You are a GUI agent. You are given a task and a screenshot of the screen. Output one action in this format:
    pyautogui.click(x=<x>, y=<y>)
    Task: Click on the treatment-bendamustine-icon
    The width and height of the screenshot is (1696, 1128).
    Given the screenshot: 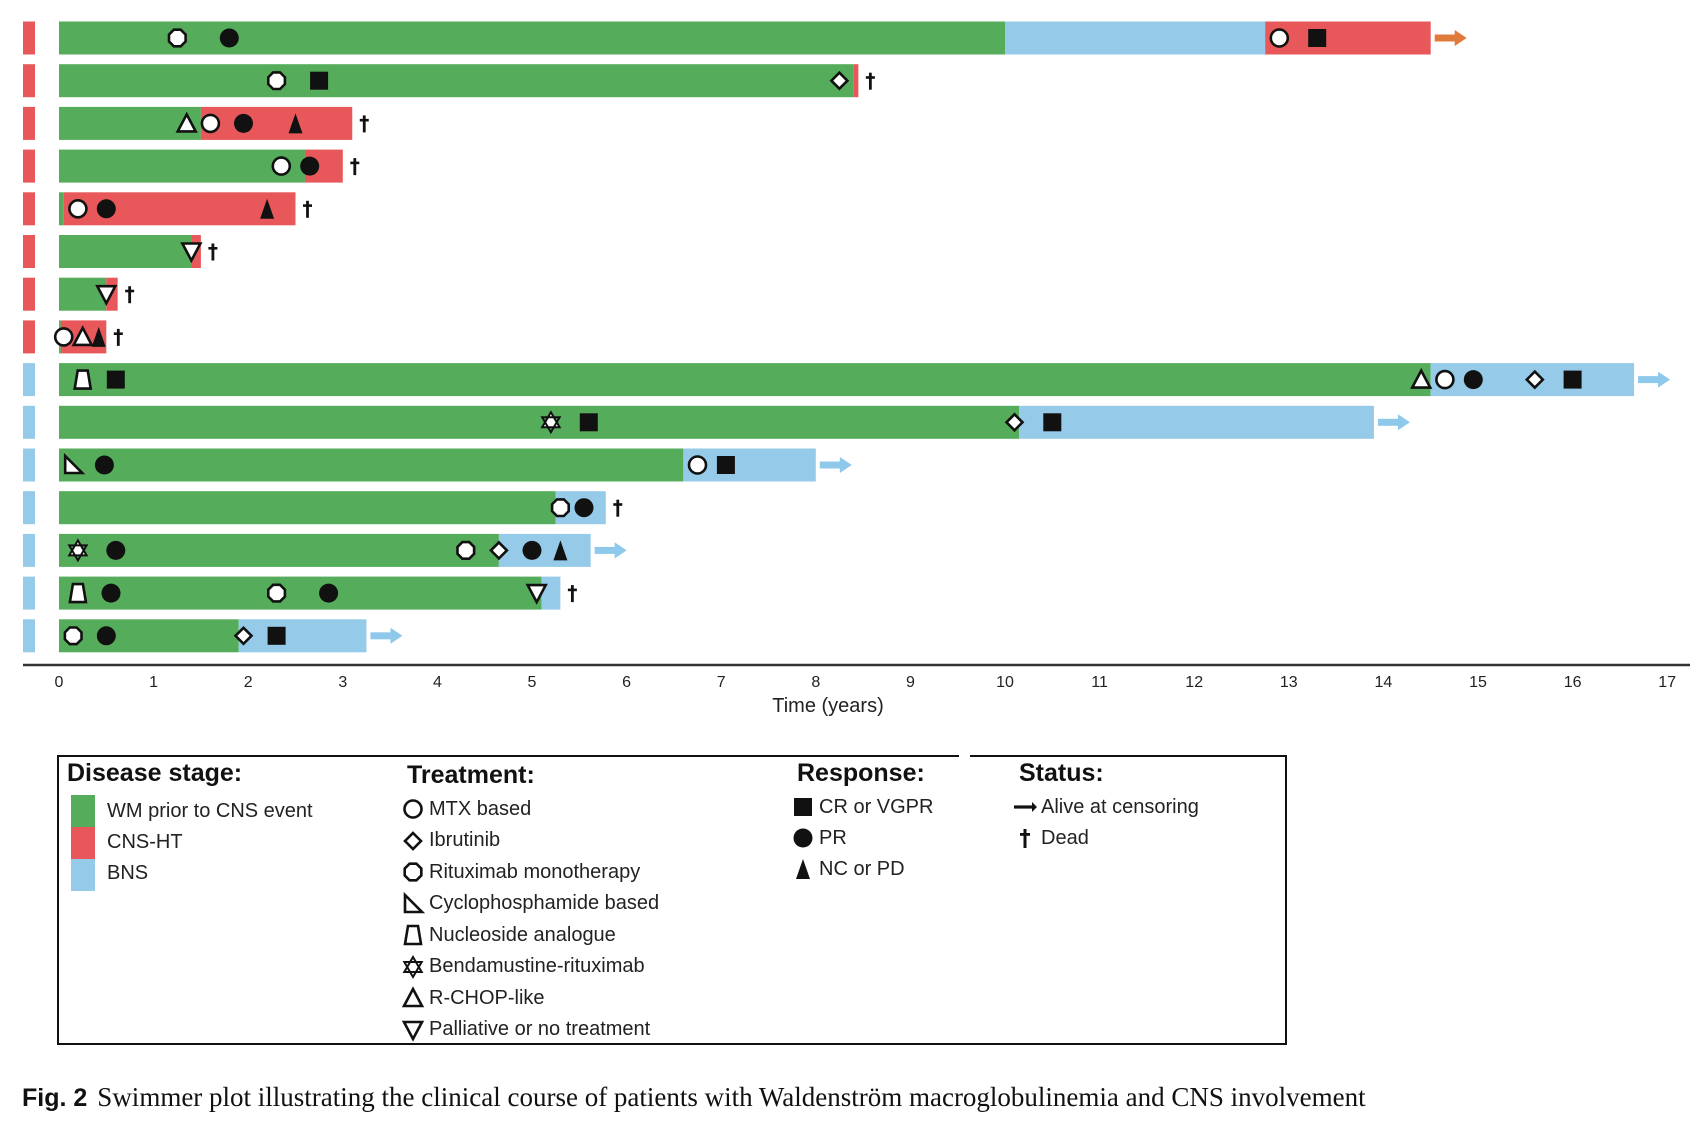 What is the action you would take?
    pyautogui.click(x=413, y=966)
    